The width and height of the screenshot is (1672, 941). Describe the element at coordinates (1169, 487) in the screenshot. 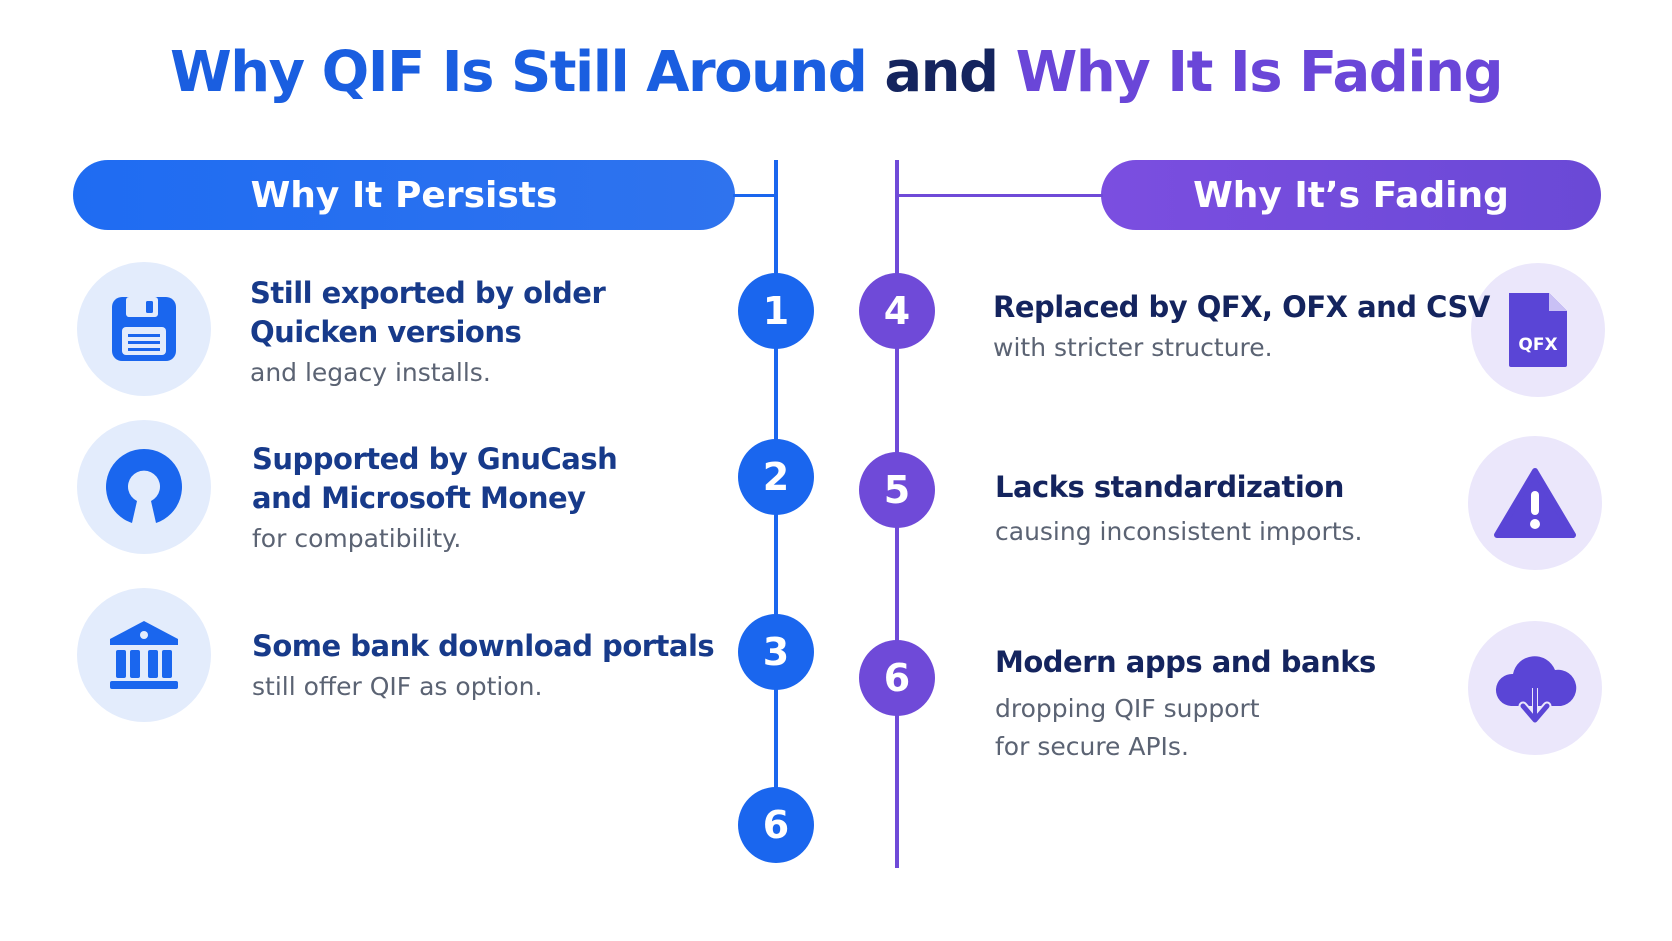

I see `item-heading-line1: Lacks standardization` at that location.